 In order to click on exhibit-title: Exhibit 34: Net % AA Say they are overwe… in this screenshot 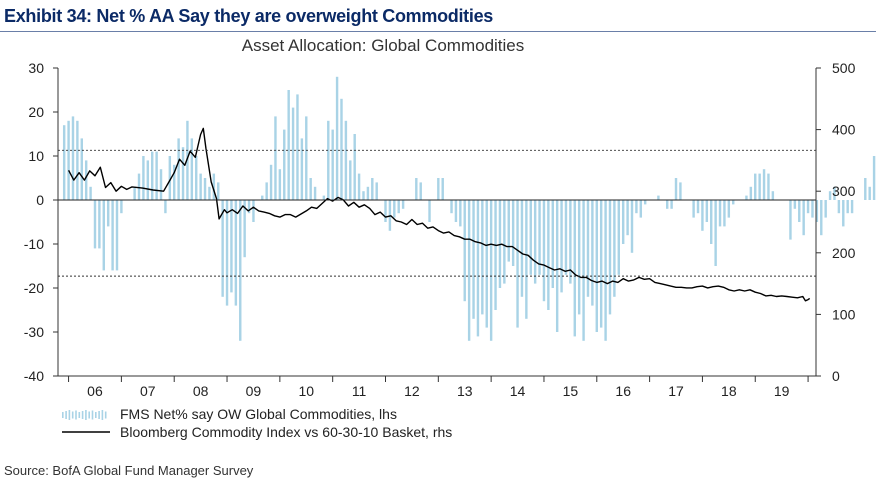, I will do `click(248, 16)`.